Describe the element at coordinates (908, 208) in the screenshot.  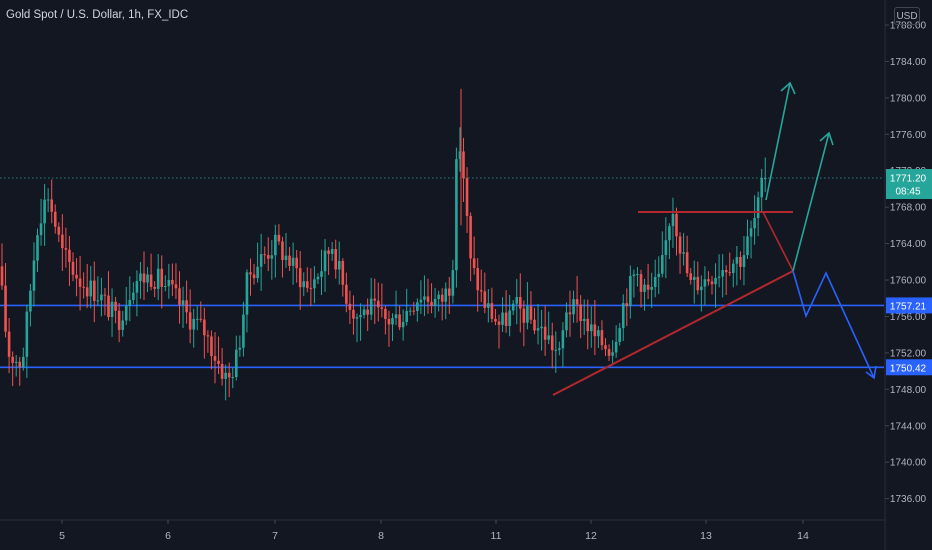
I see `y-tick-label: 1768.00` at that location.